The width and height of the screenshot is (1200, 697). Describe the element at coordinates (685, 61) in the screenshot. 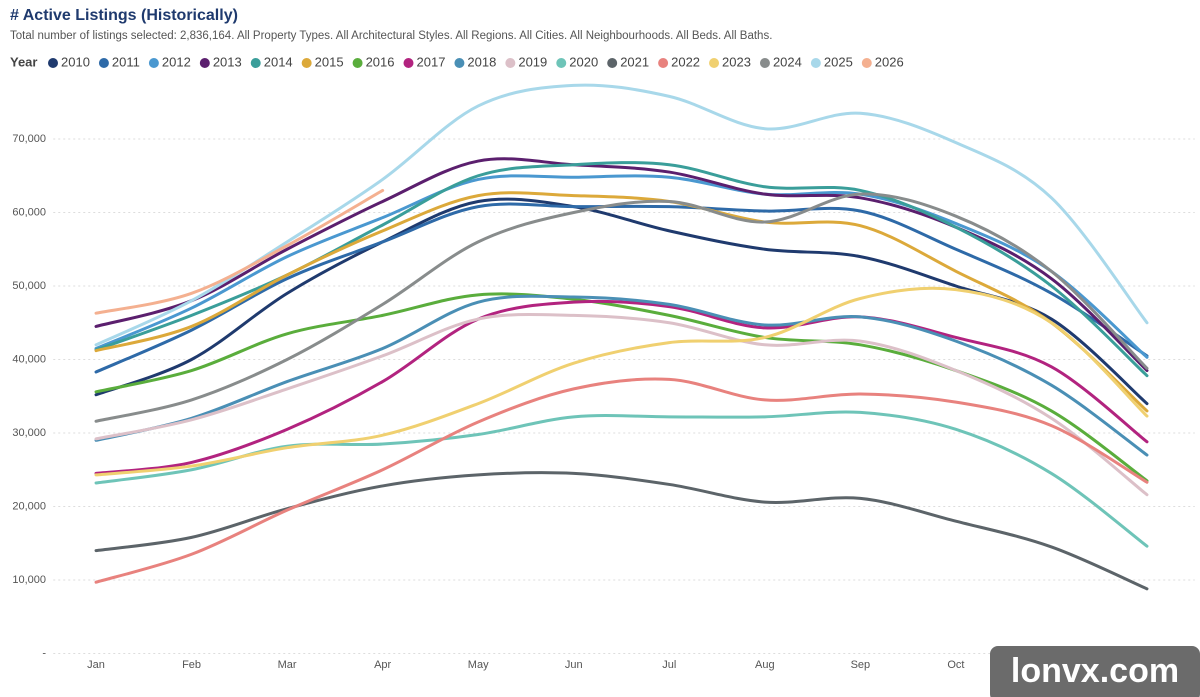

I see `legend-label: 2022` at that location.